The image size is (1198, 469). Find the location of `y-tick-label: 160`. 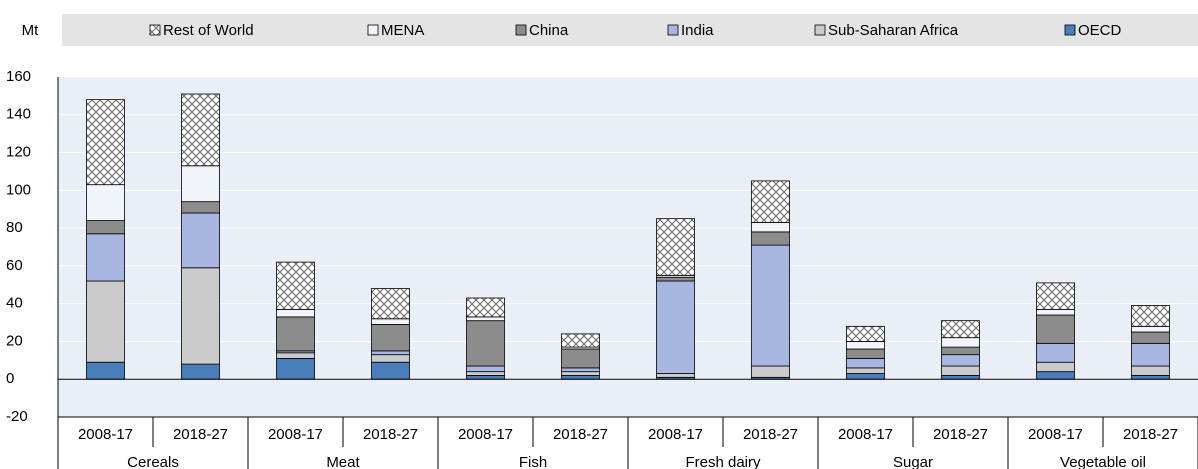

y-tick-label: 160 is located at coordinates (18, 76).